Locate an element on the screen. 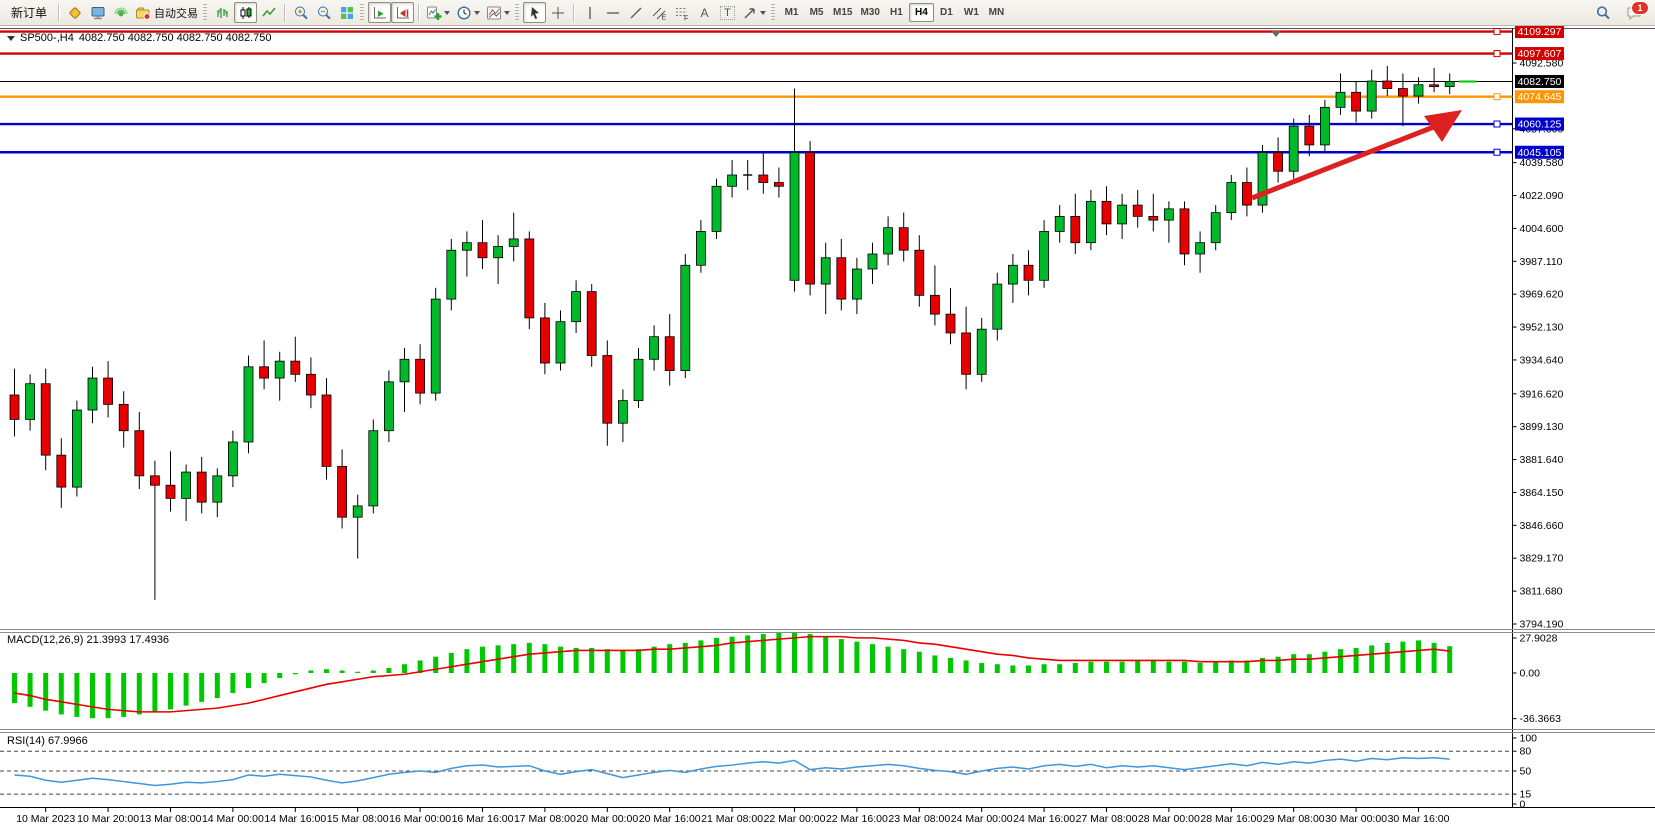 The width and height of the screenshot is (1655, 829). equidistant-channel-tool-button: E is located at coordinates (658, 12).